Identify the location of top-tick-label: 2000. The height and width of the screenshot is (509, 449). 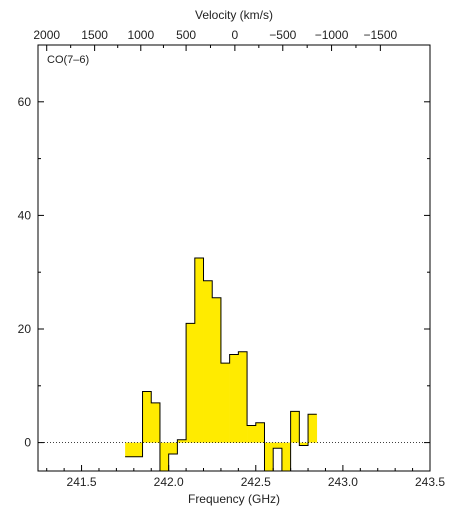
(46, 35).